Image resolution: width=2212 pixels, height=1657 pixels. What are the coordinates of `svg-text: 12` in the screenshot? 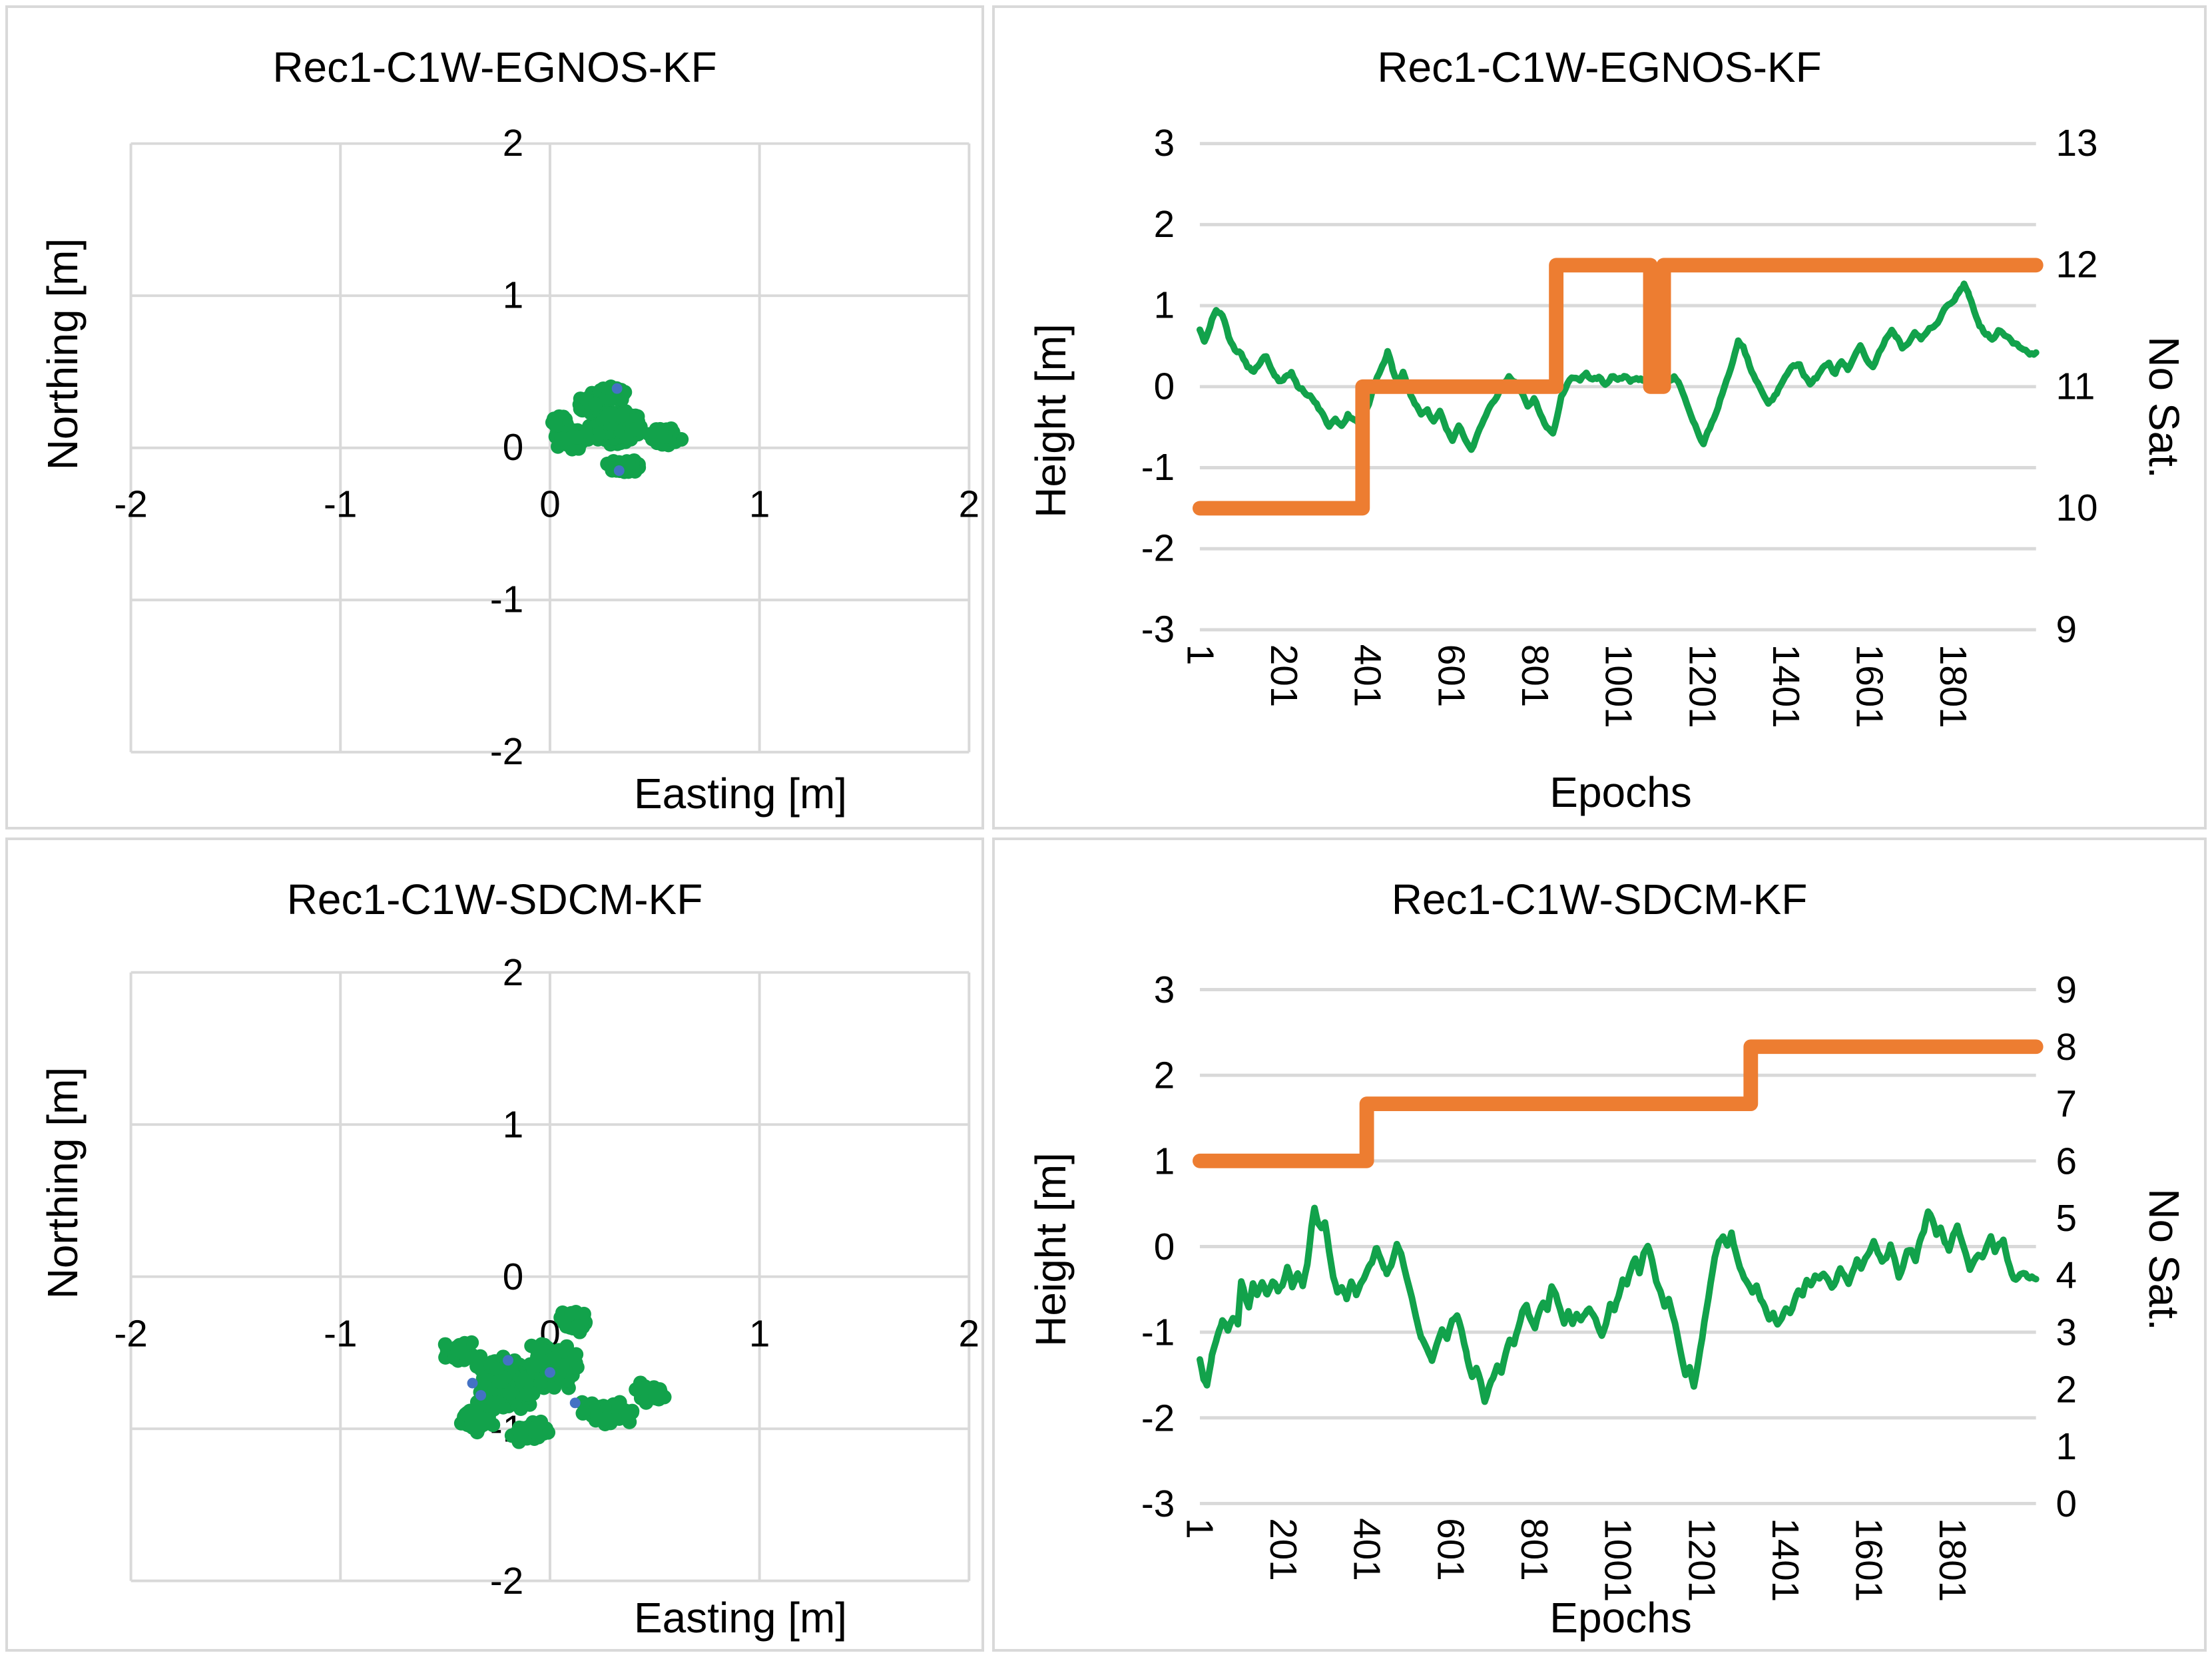 It's located at (2077, 265).